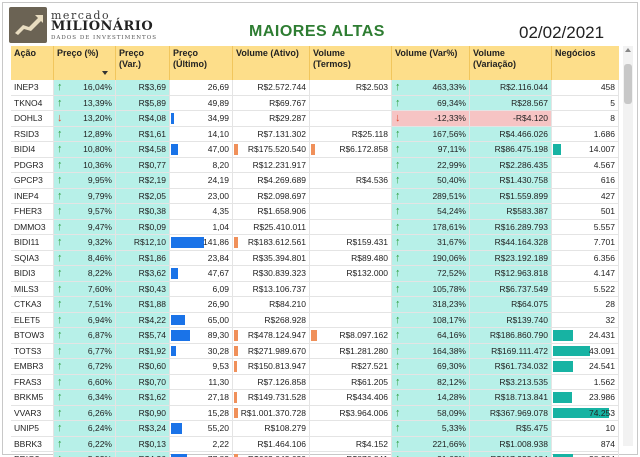  Describe the element at coordinates (220, 288) in the screenshot. I see `price-last-cell-value: 6,09` at that location.